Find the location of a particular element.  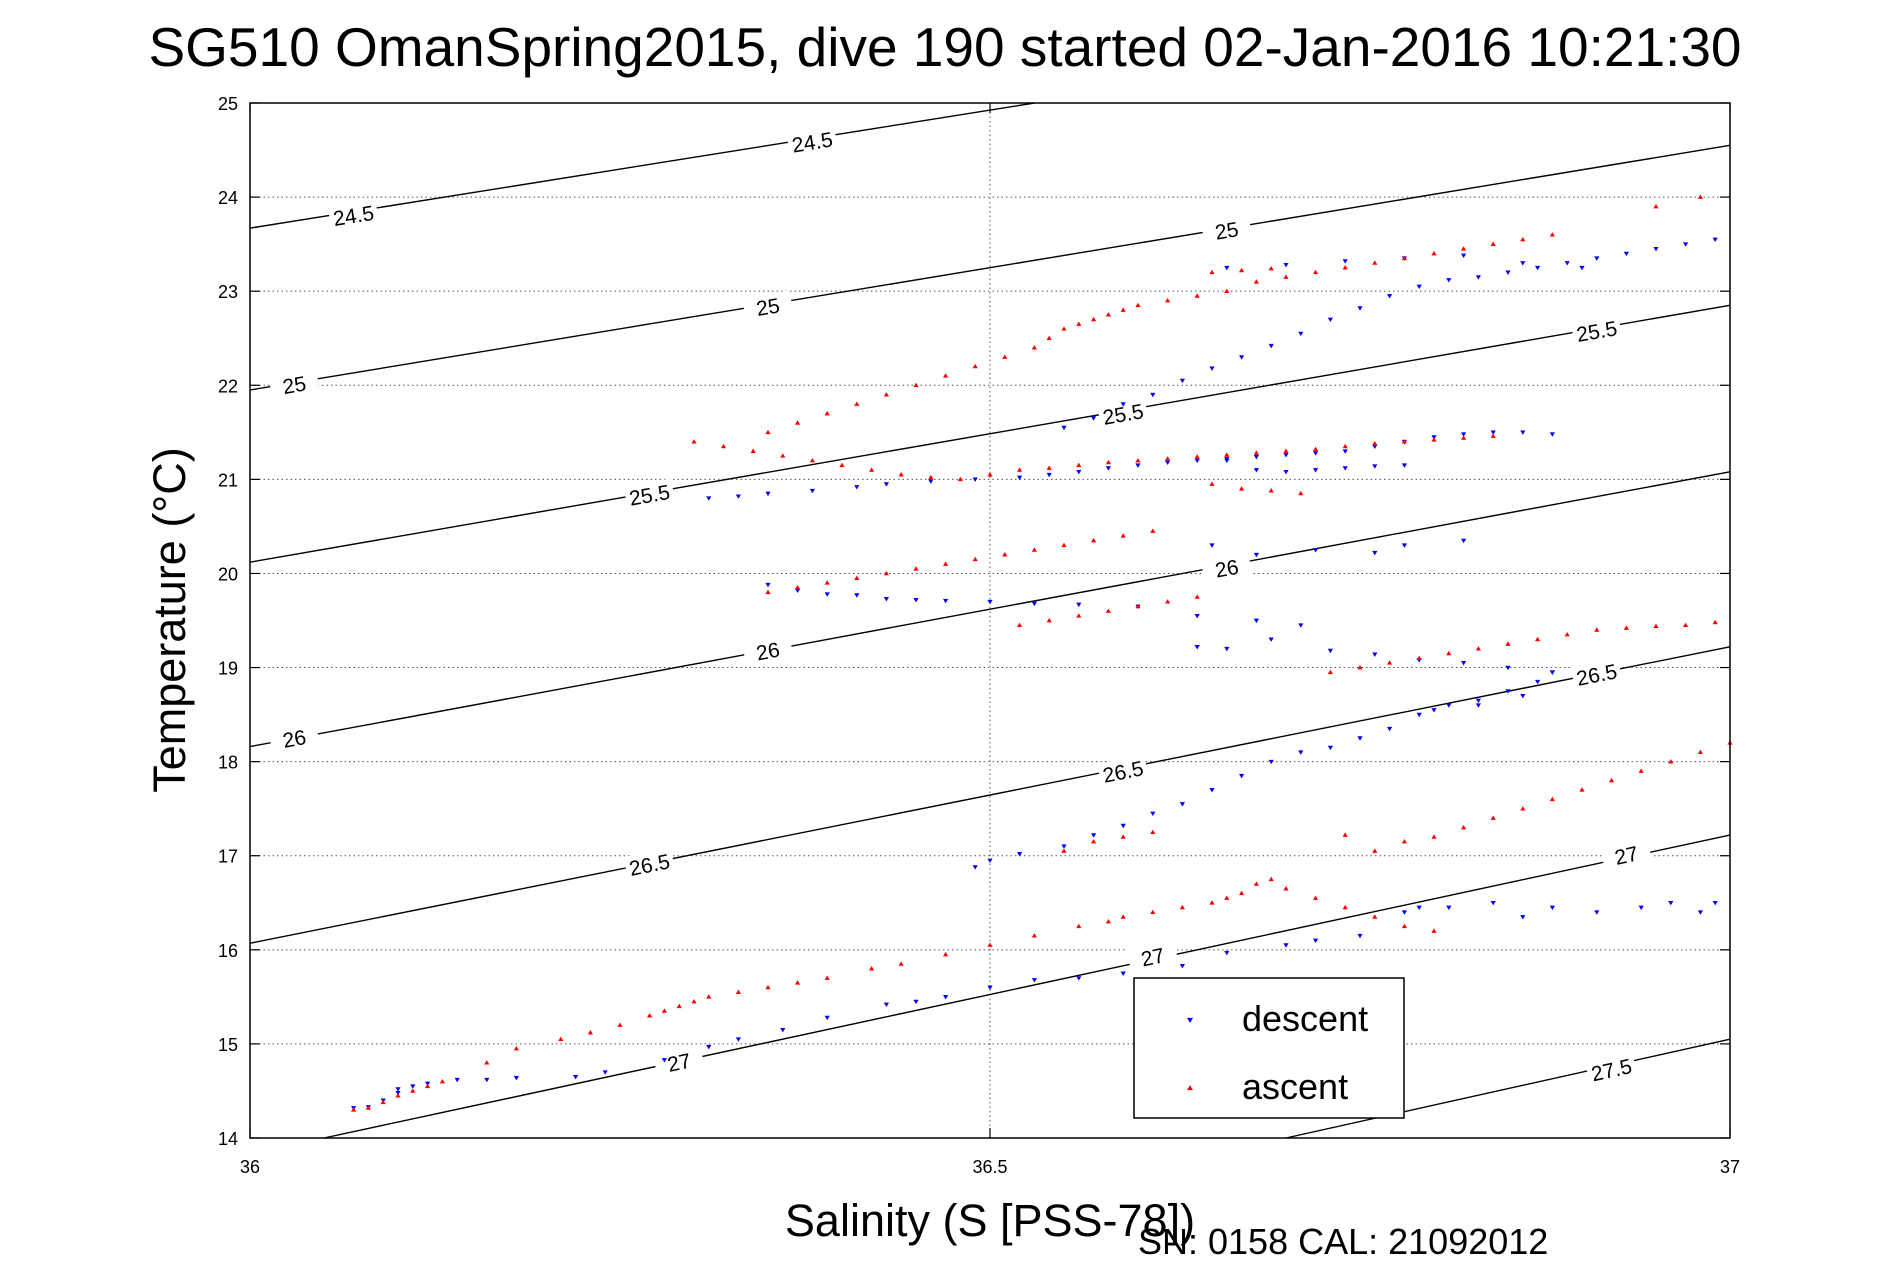

contour-label: 27 is located at coordinates (1627, 856).